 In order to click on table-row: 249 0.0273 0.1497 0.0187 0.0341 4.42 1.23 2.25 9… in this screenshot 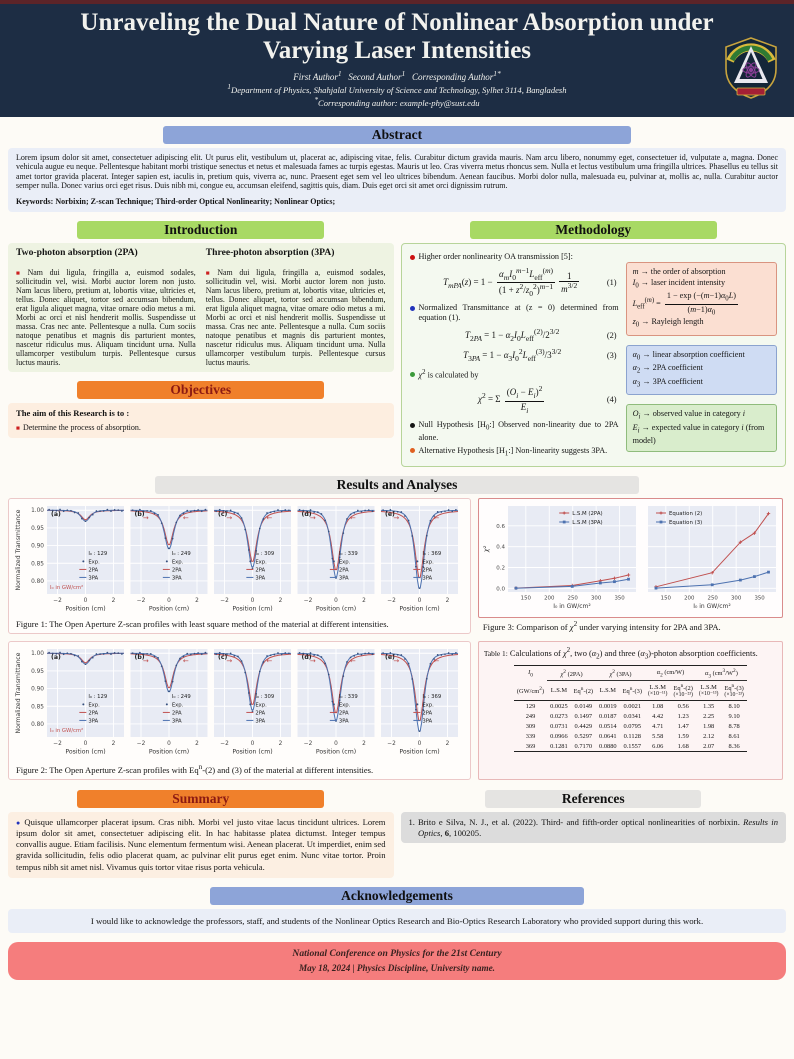, I will do `click(632, 716)`.